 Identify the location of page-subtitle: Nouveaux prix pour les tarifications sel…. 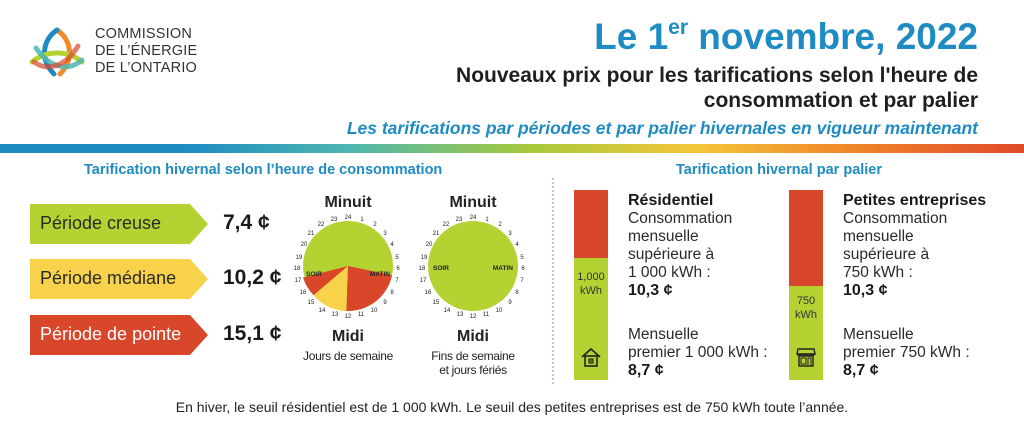
(717, 88).